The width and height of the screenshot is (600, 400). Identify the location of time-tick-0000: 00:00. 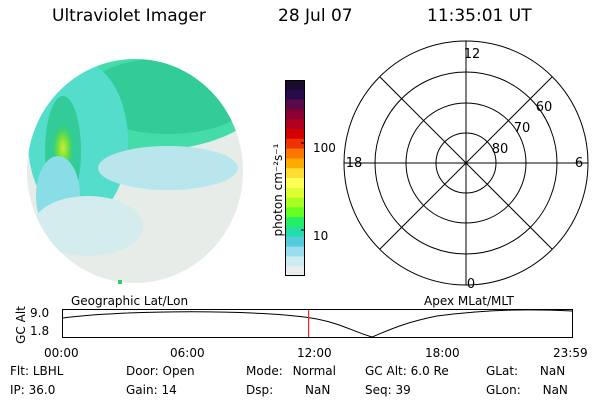
(61, 353).